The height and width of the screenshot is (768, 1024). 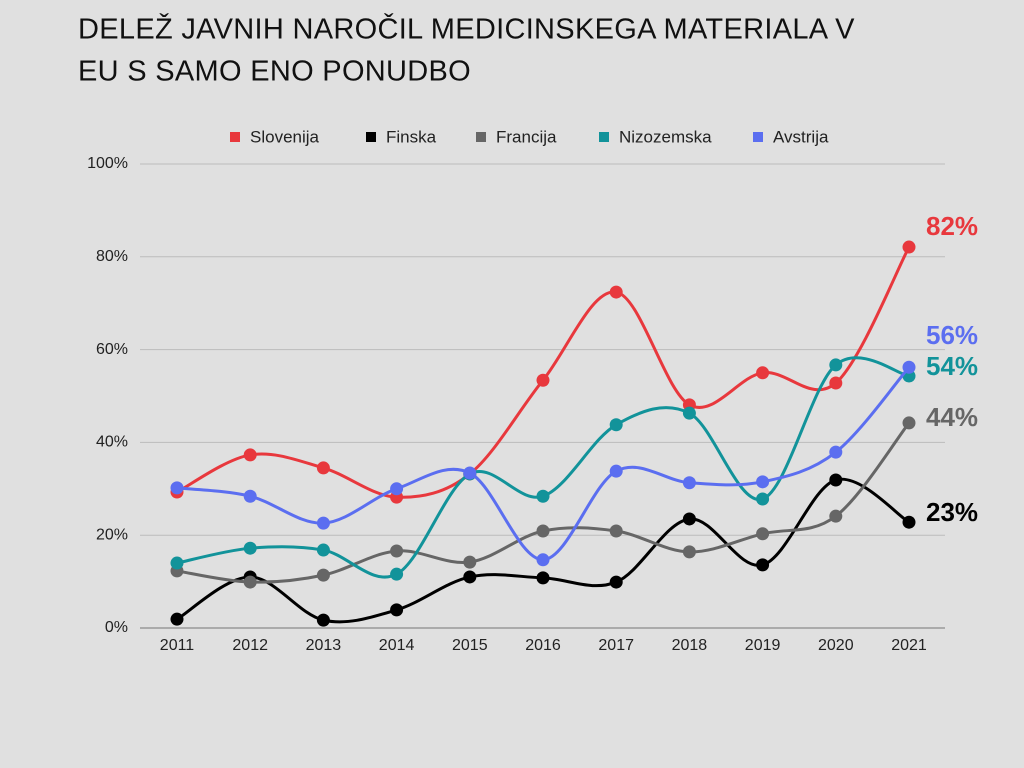 I want to click on y-tick-label: 80%, so click(x=112, y=256).